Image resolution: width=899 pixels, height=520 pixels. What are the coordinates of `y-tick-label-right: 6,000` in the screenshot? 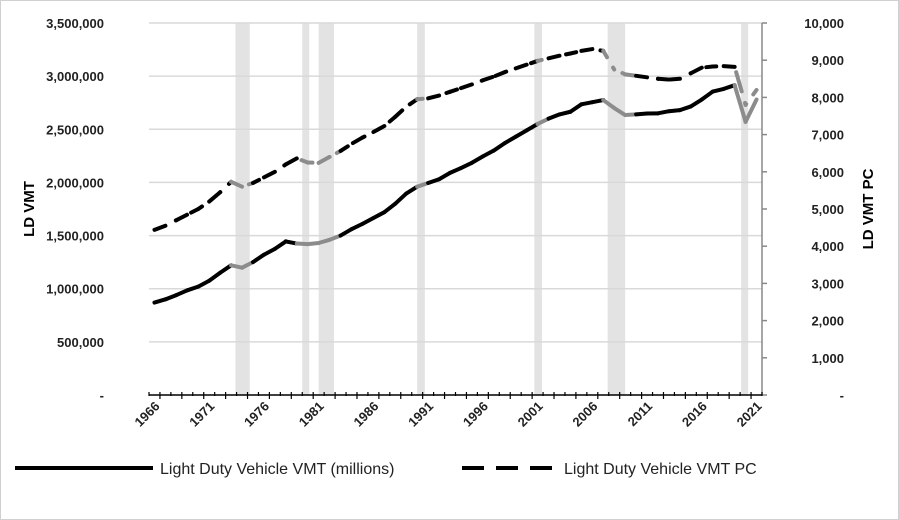 It's located at (827, 172).